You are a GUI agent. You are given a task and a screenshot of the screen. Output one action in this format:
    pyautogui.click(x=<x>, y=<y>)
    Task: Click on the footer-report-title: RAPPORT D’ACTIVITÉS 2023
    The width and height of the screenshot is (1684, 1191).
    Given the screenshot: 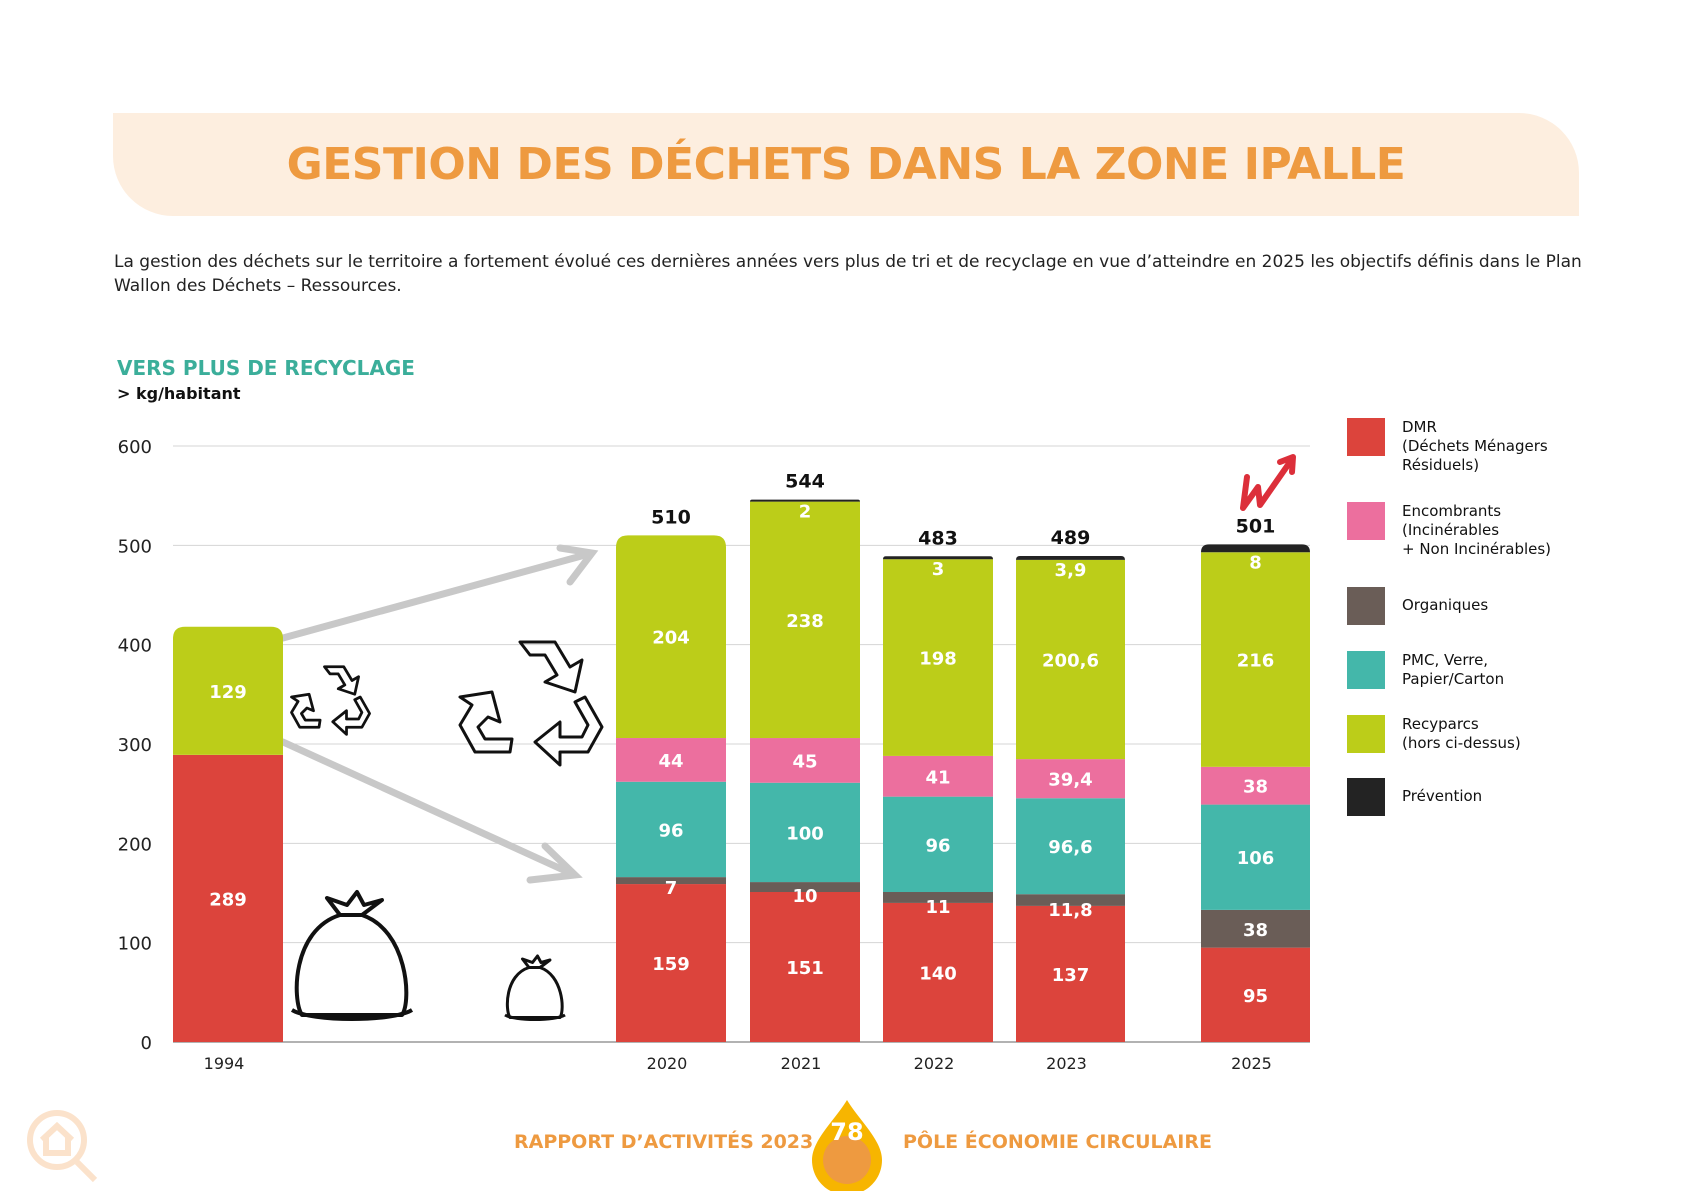 What is the action you would take?
    pyautogui.click(x=664, y=1142)
    